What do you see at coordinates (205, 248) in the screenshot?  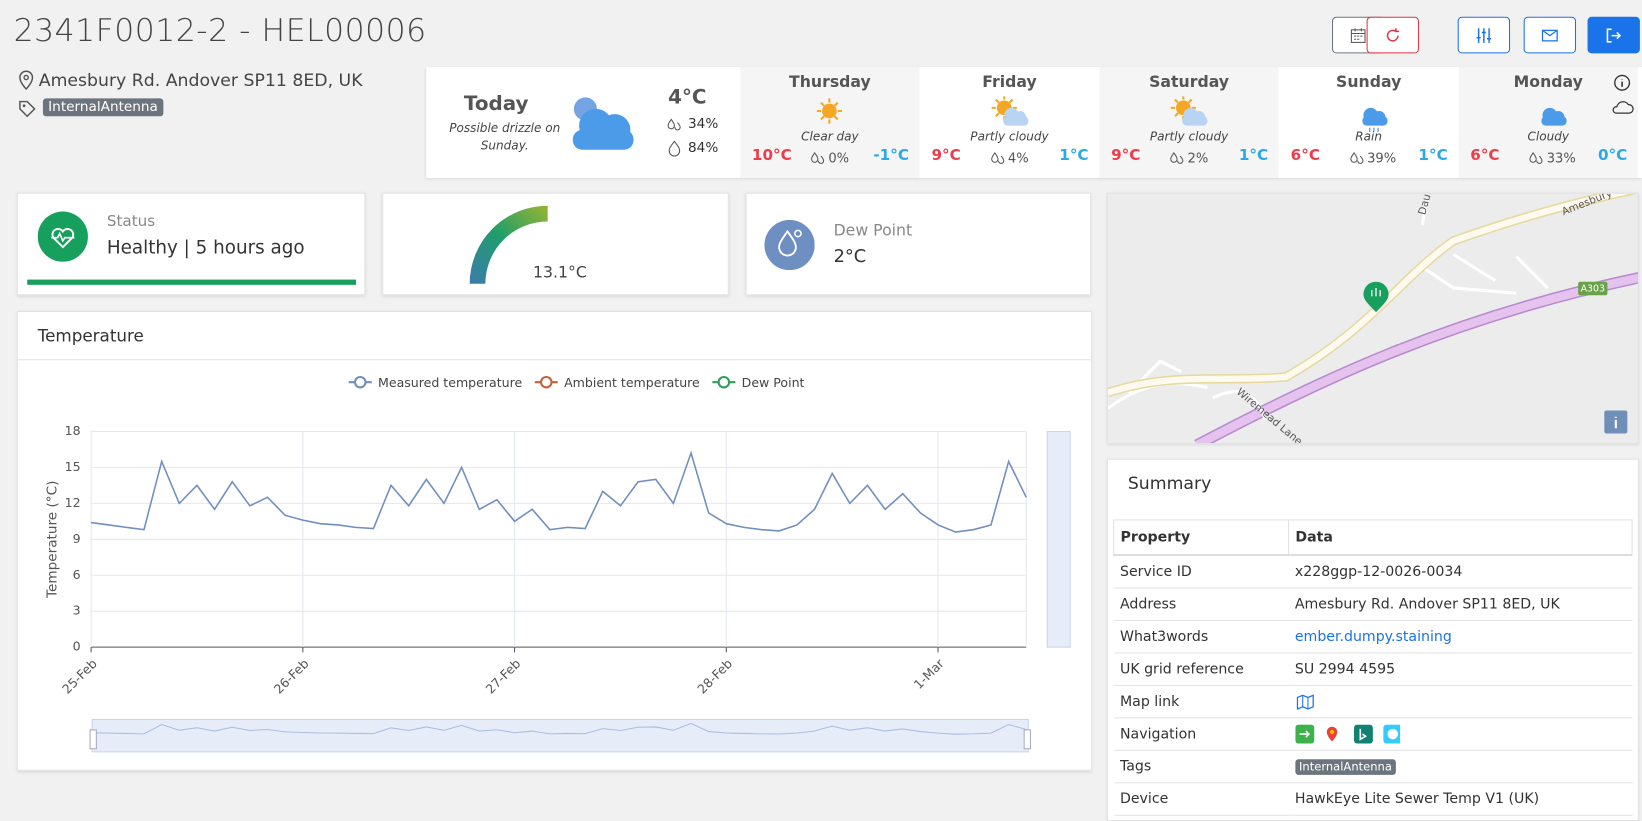 I see `status-value: Healthy | 5 hours ago` at bounding box center [205, 248].